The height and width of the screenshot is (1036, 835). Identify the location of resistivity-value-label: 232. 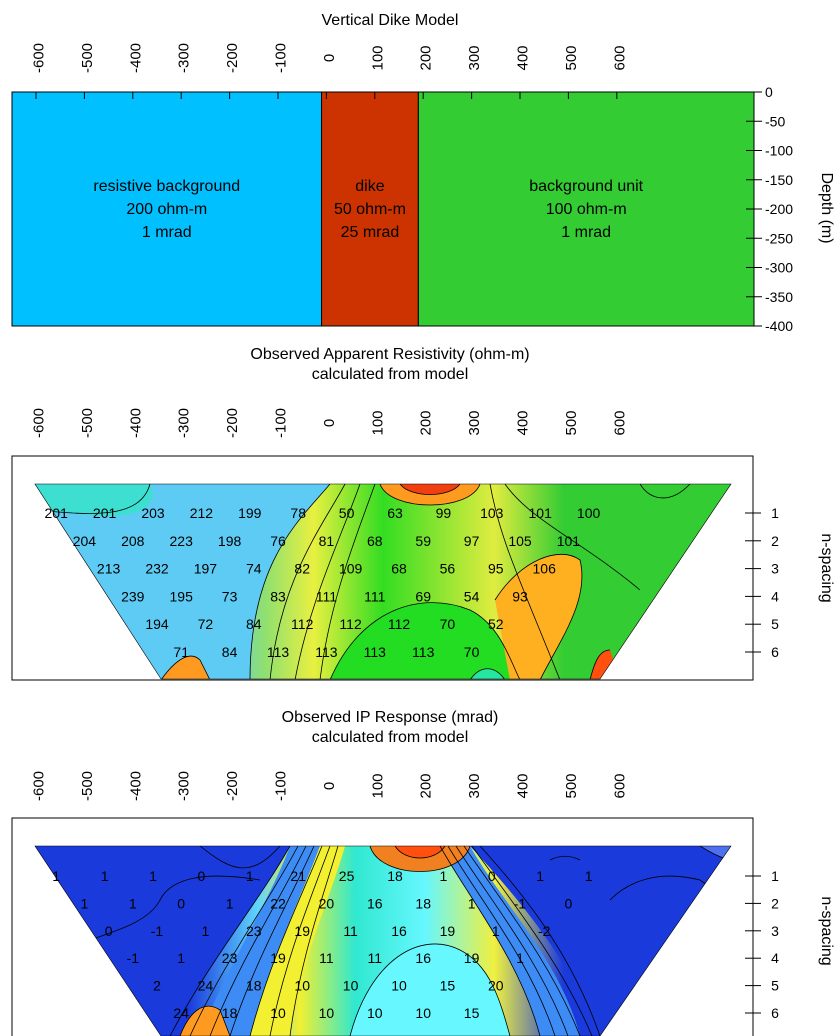
(157, 569).